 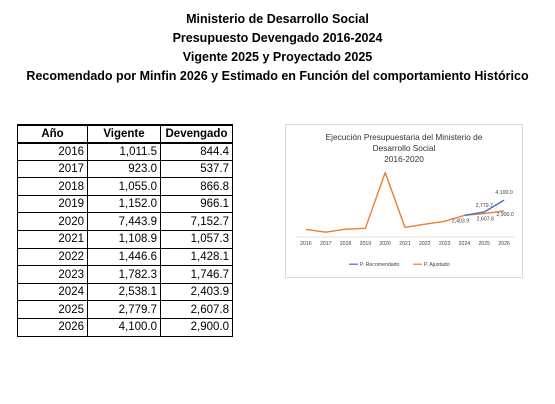 I want to click on cell-vigente: 7,443.9, so click(x=124, y=222).